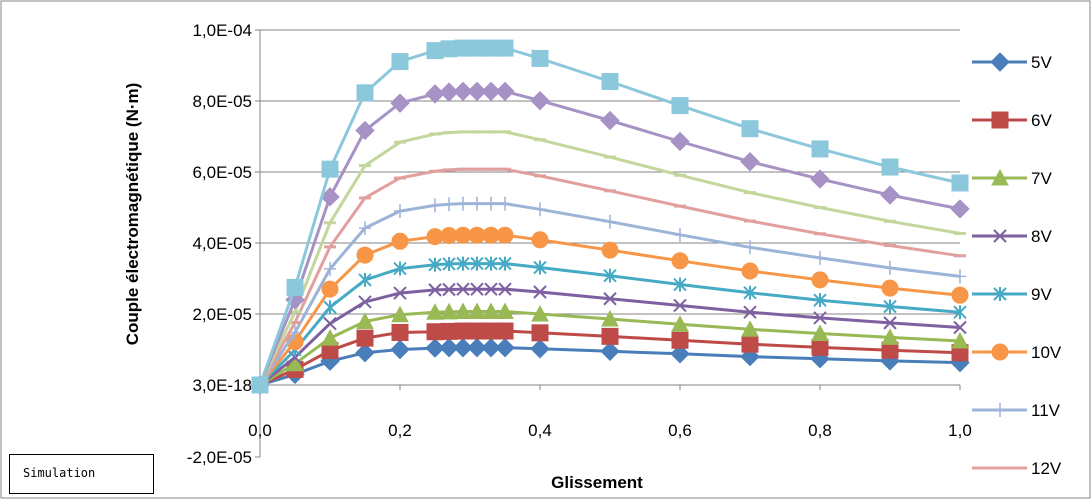  I want to click on legend-label: 6V, so click(1041, 120).